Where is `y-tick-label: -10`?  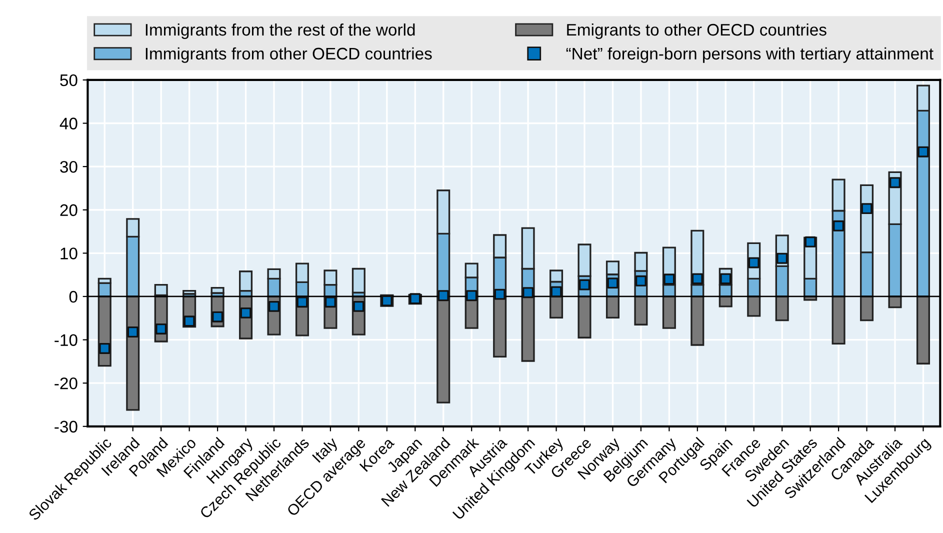 y-tick-label: -10 is located at coordinates (66, 340).